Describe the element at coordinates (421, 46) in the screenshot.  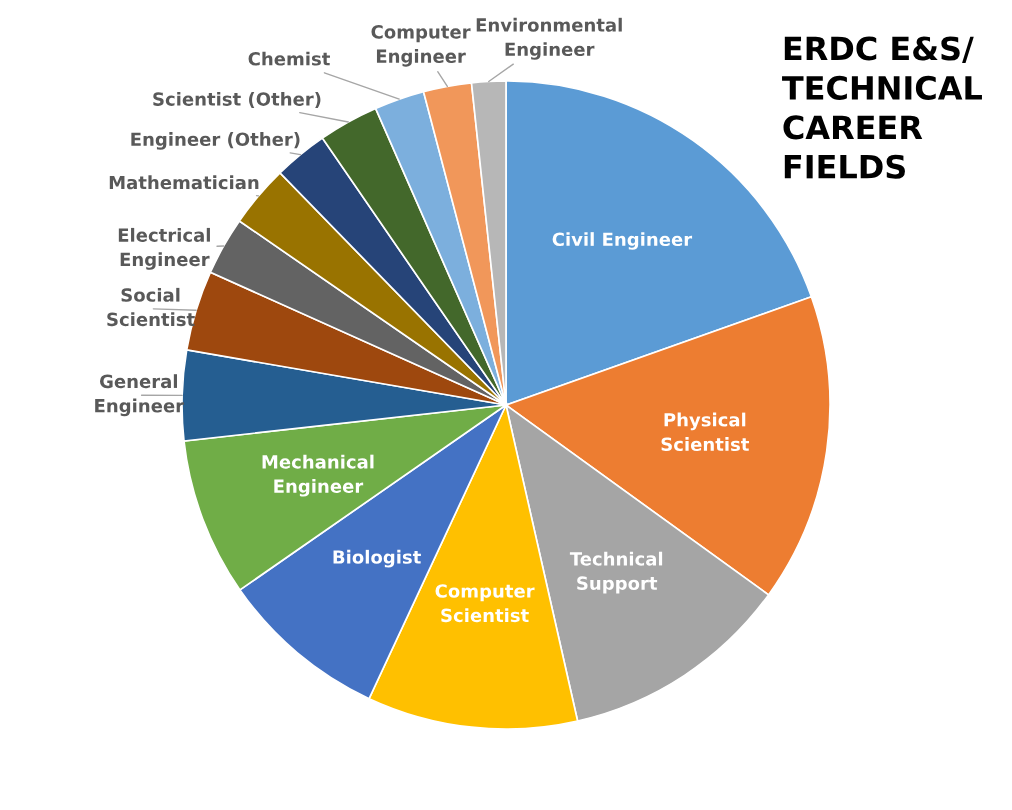
I see `slice-label: Computer Engineer` at that location.